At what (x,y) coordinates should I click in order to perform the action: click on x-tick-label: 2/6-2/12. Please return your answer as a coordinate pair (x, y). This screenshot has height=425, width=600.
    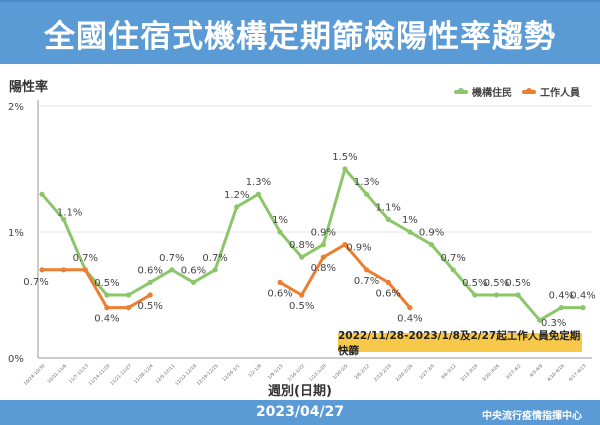
    Looking at the image, I should click on (362, 372).